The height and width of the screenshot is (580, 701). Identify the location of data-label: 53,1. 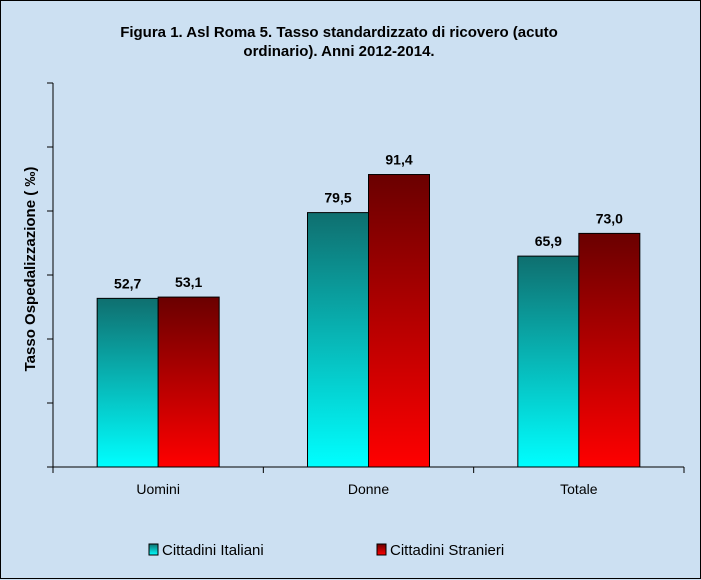
(188, 282).